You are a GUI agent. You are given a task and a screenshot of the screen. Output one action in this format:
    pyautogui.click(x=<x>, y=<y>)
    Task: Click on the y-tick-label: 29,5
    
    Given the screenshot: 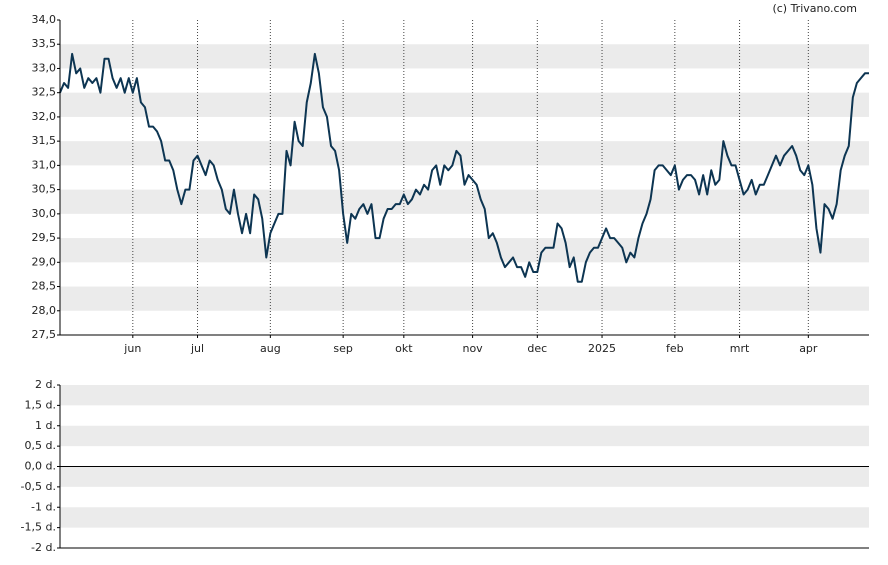 What is the action you would take?
    pyautogui.click(x=44, y=237)
    